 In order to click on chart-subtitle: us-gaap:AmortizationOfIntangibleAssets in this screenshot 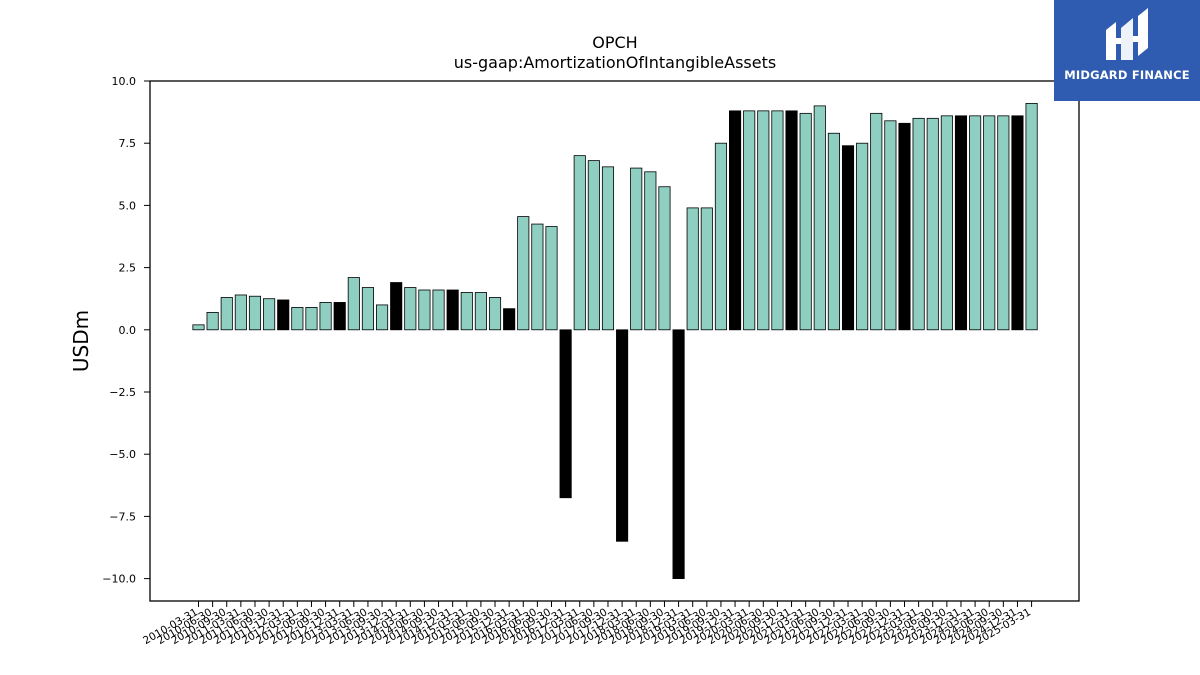, I will do `click(615, 62)`.